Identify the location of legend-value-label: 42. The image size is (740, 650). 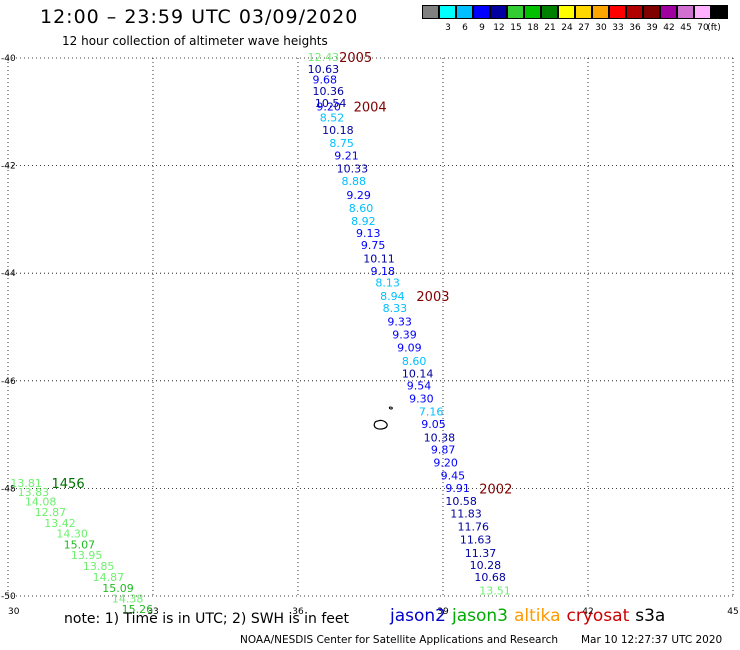
(669, 28).